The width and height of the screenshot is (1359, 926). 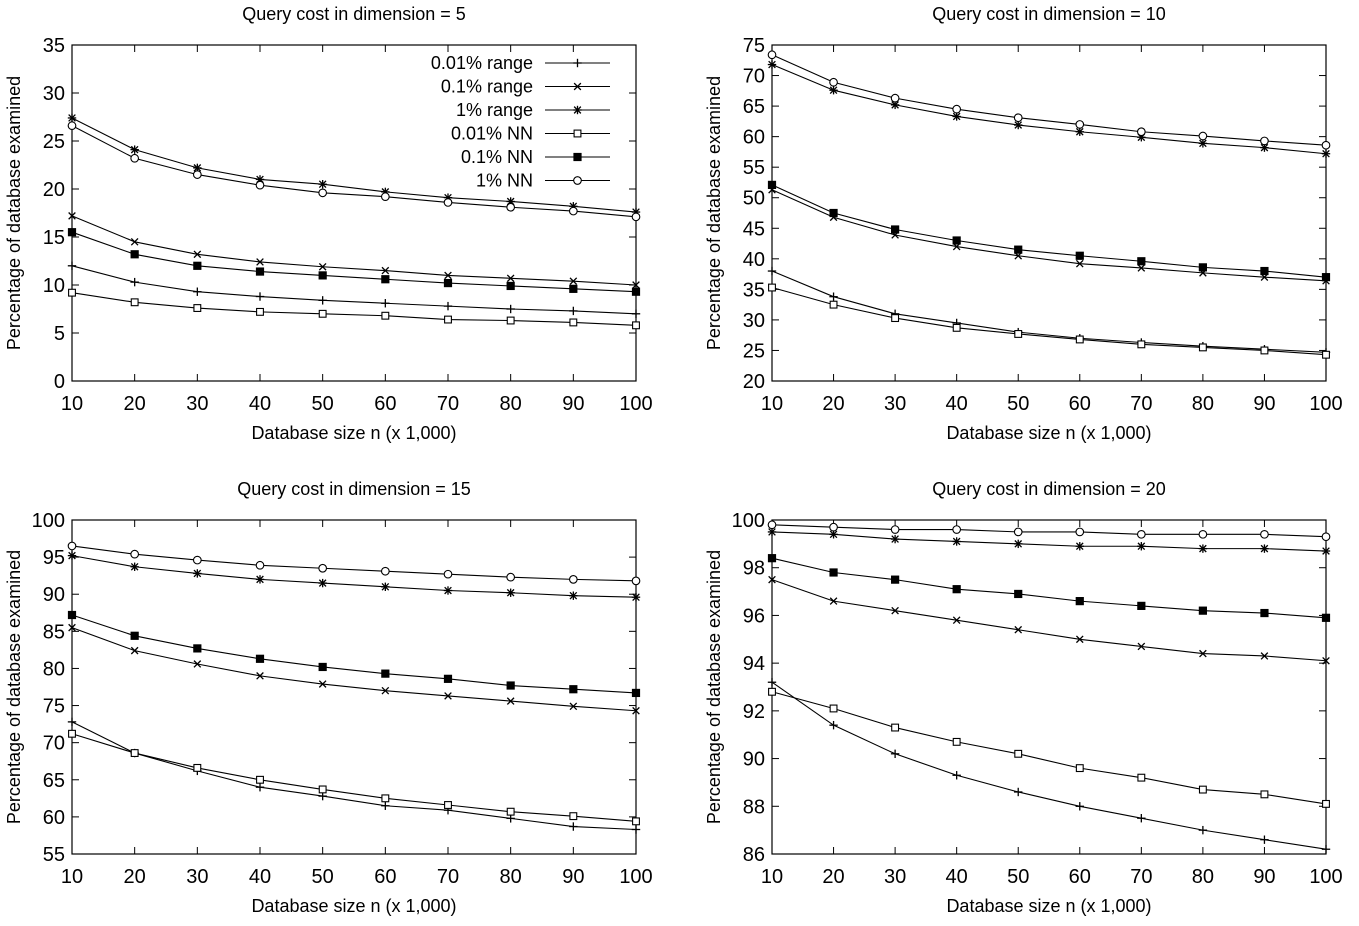 I want to click on series-0-1-range, so click(x=1049, y=620).